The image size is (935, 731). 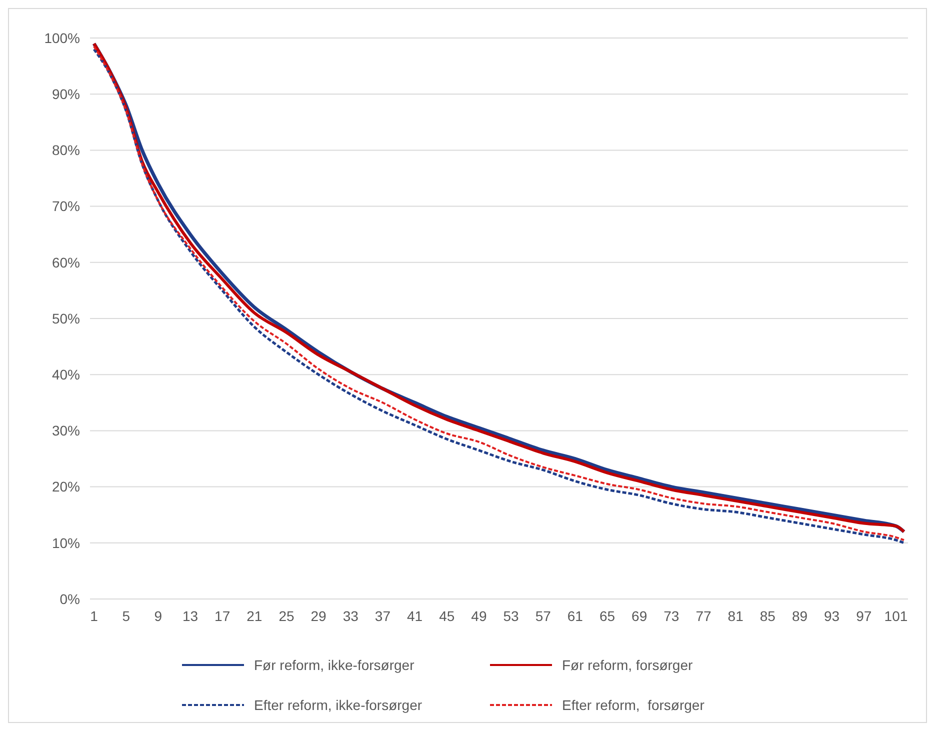 I want to click on x-tick-label: 93, so click(x=832, y=616).